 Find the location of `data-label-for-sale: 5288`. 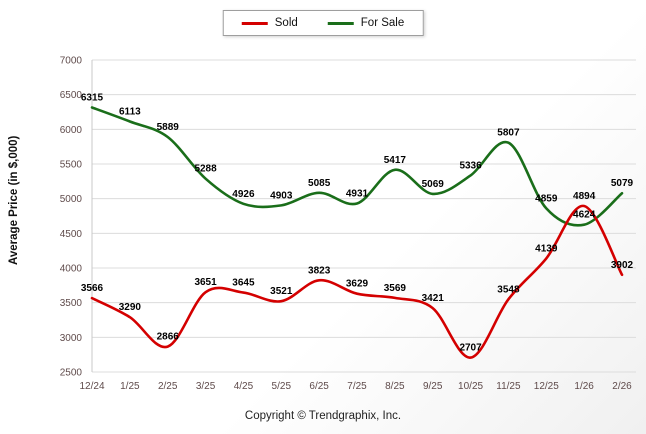

data-label-for-sale: 5288 is located at coordinates (205, 169).